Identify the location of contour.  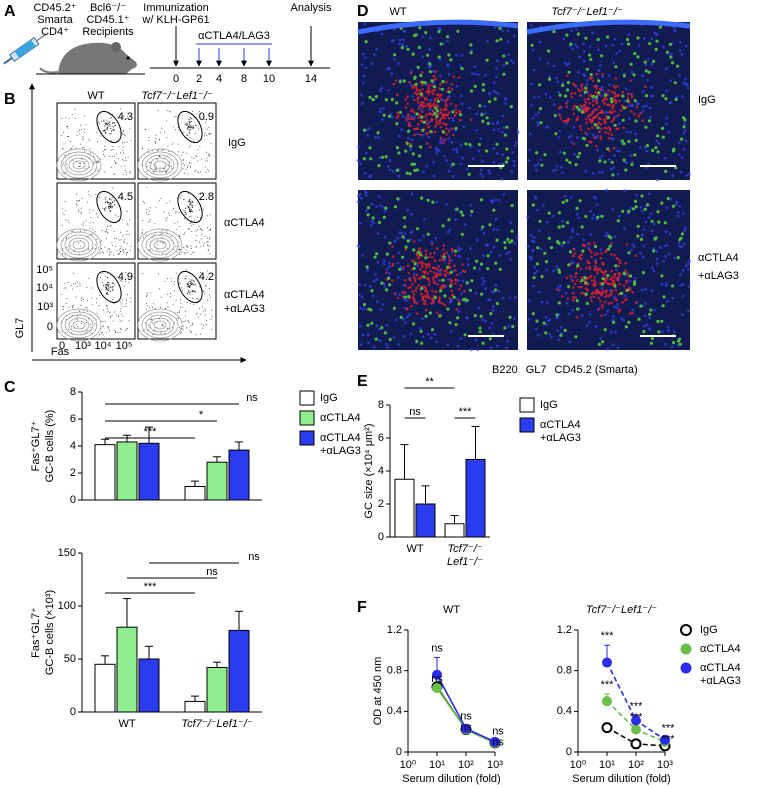
(79, 245).